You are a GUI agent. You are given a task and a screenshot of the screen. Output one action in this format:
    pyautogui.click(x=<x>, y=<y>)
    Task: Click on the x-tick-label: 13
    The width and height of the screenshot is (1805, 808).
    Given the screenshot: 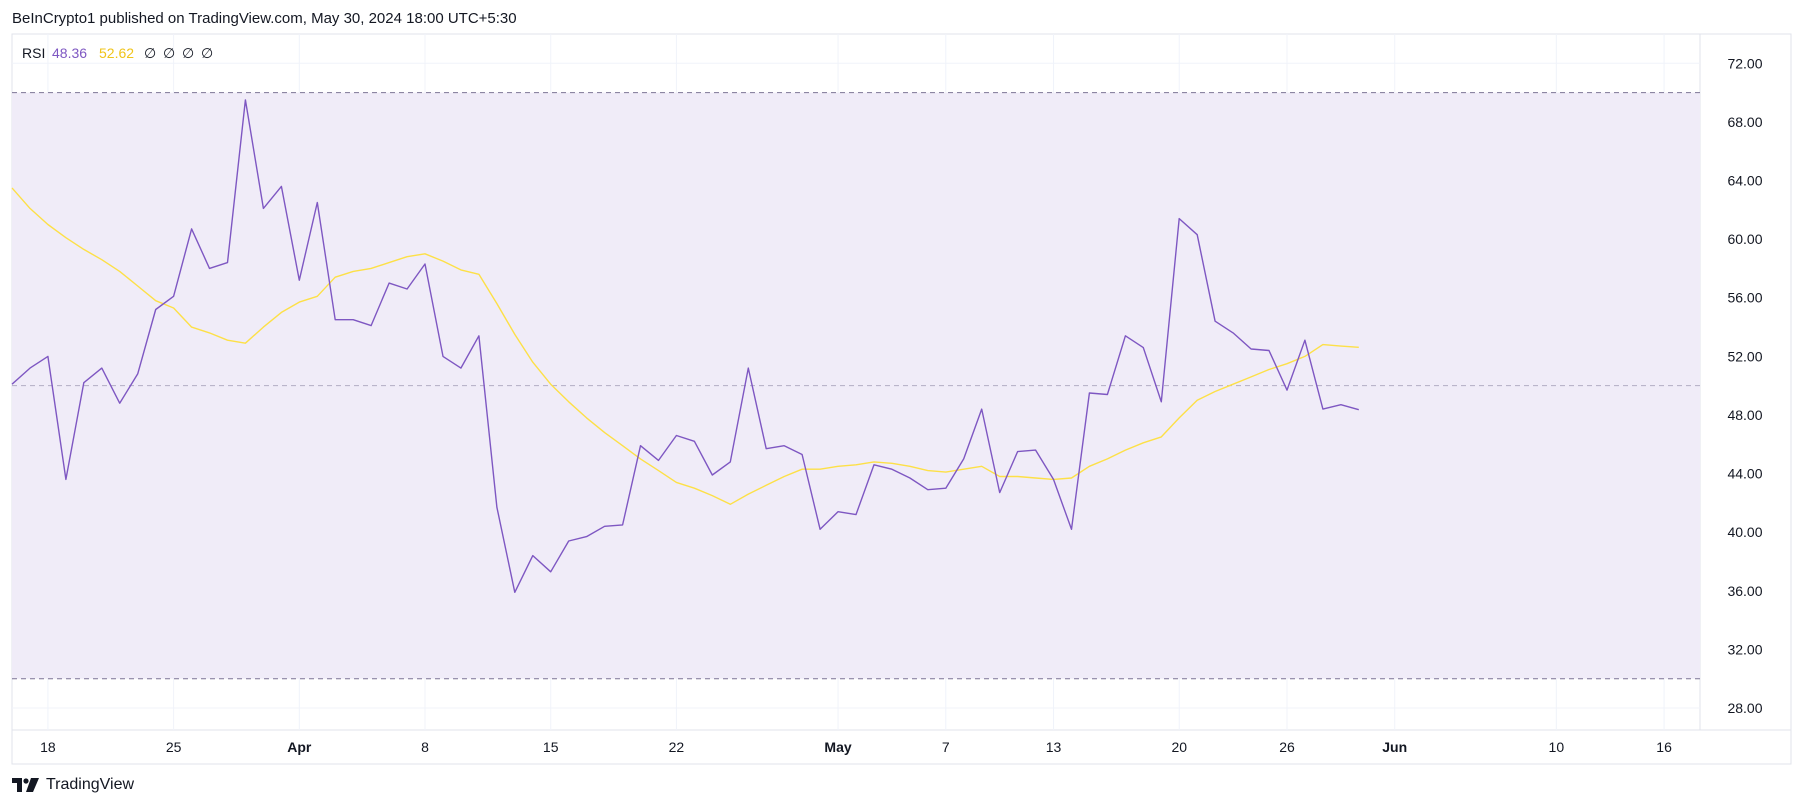 What is the action you would take?
    pyautogui.click(x=1054, y=747)
    